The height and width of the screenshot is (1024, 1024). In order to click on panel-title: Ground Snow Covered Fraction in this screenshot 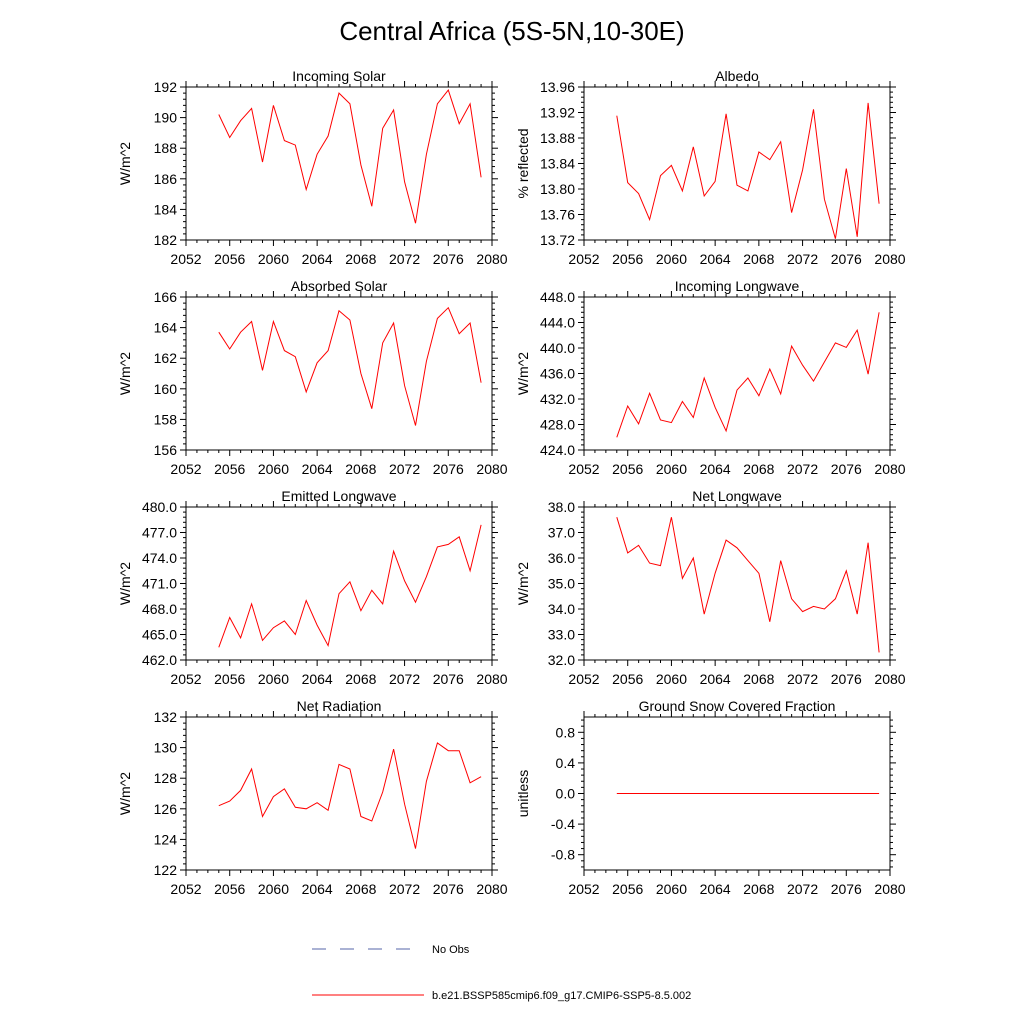, I will do `click(737, 706)`.